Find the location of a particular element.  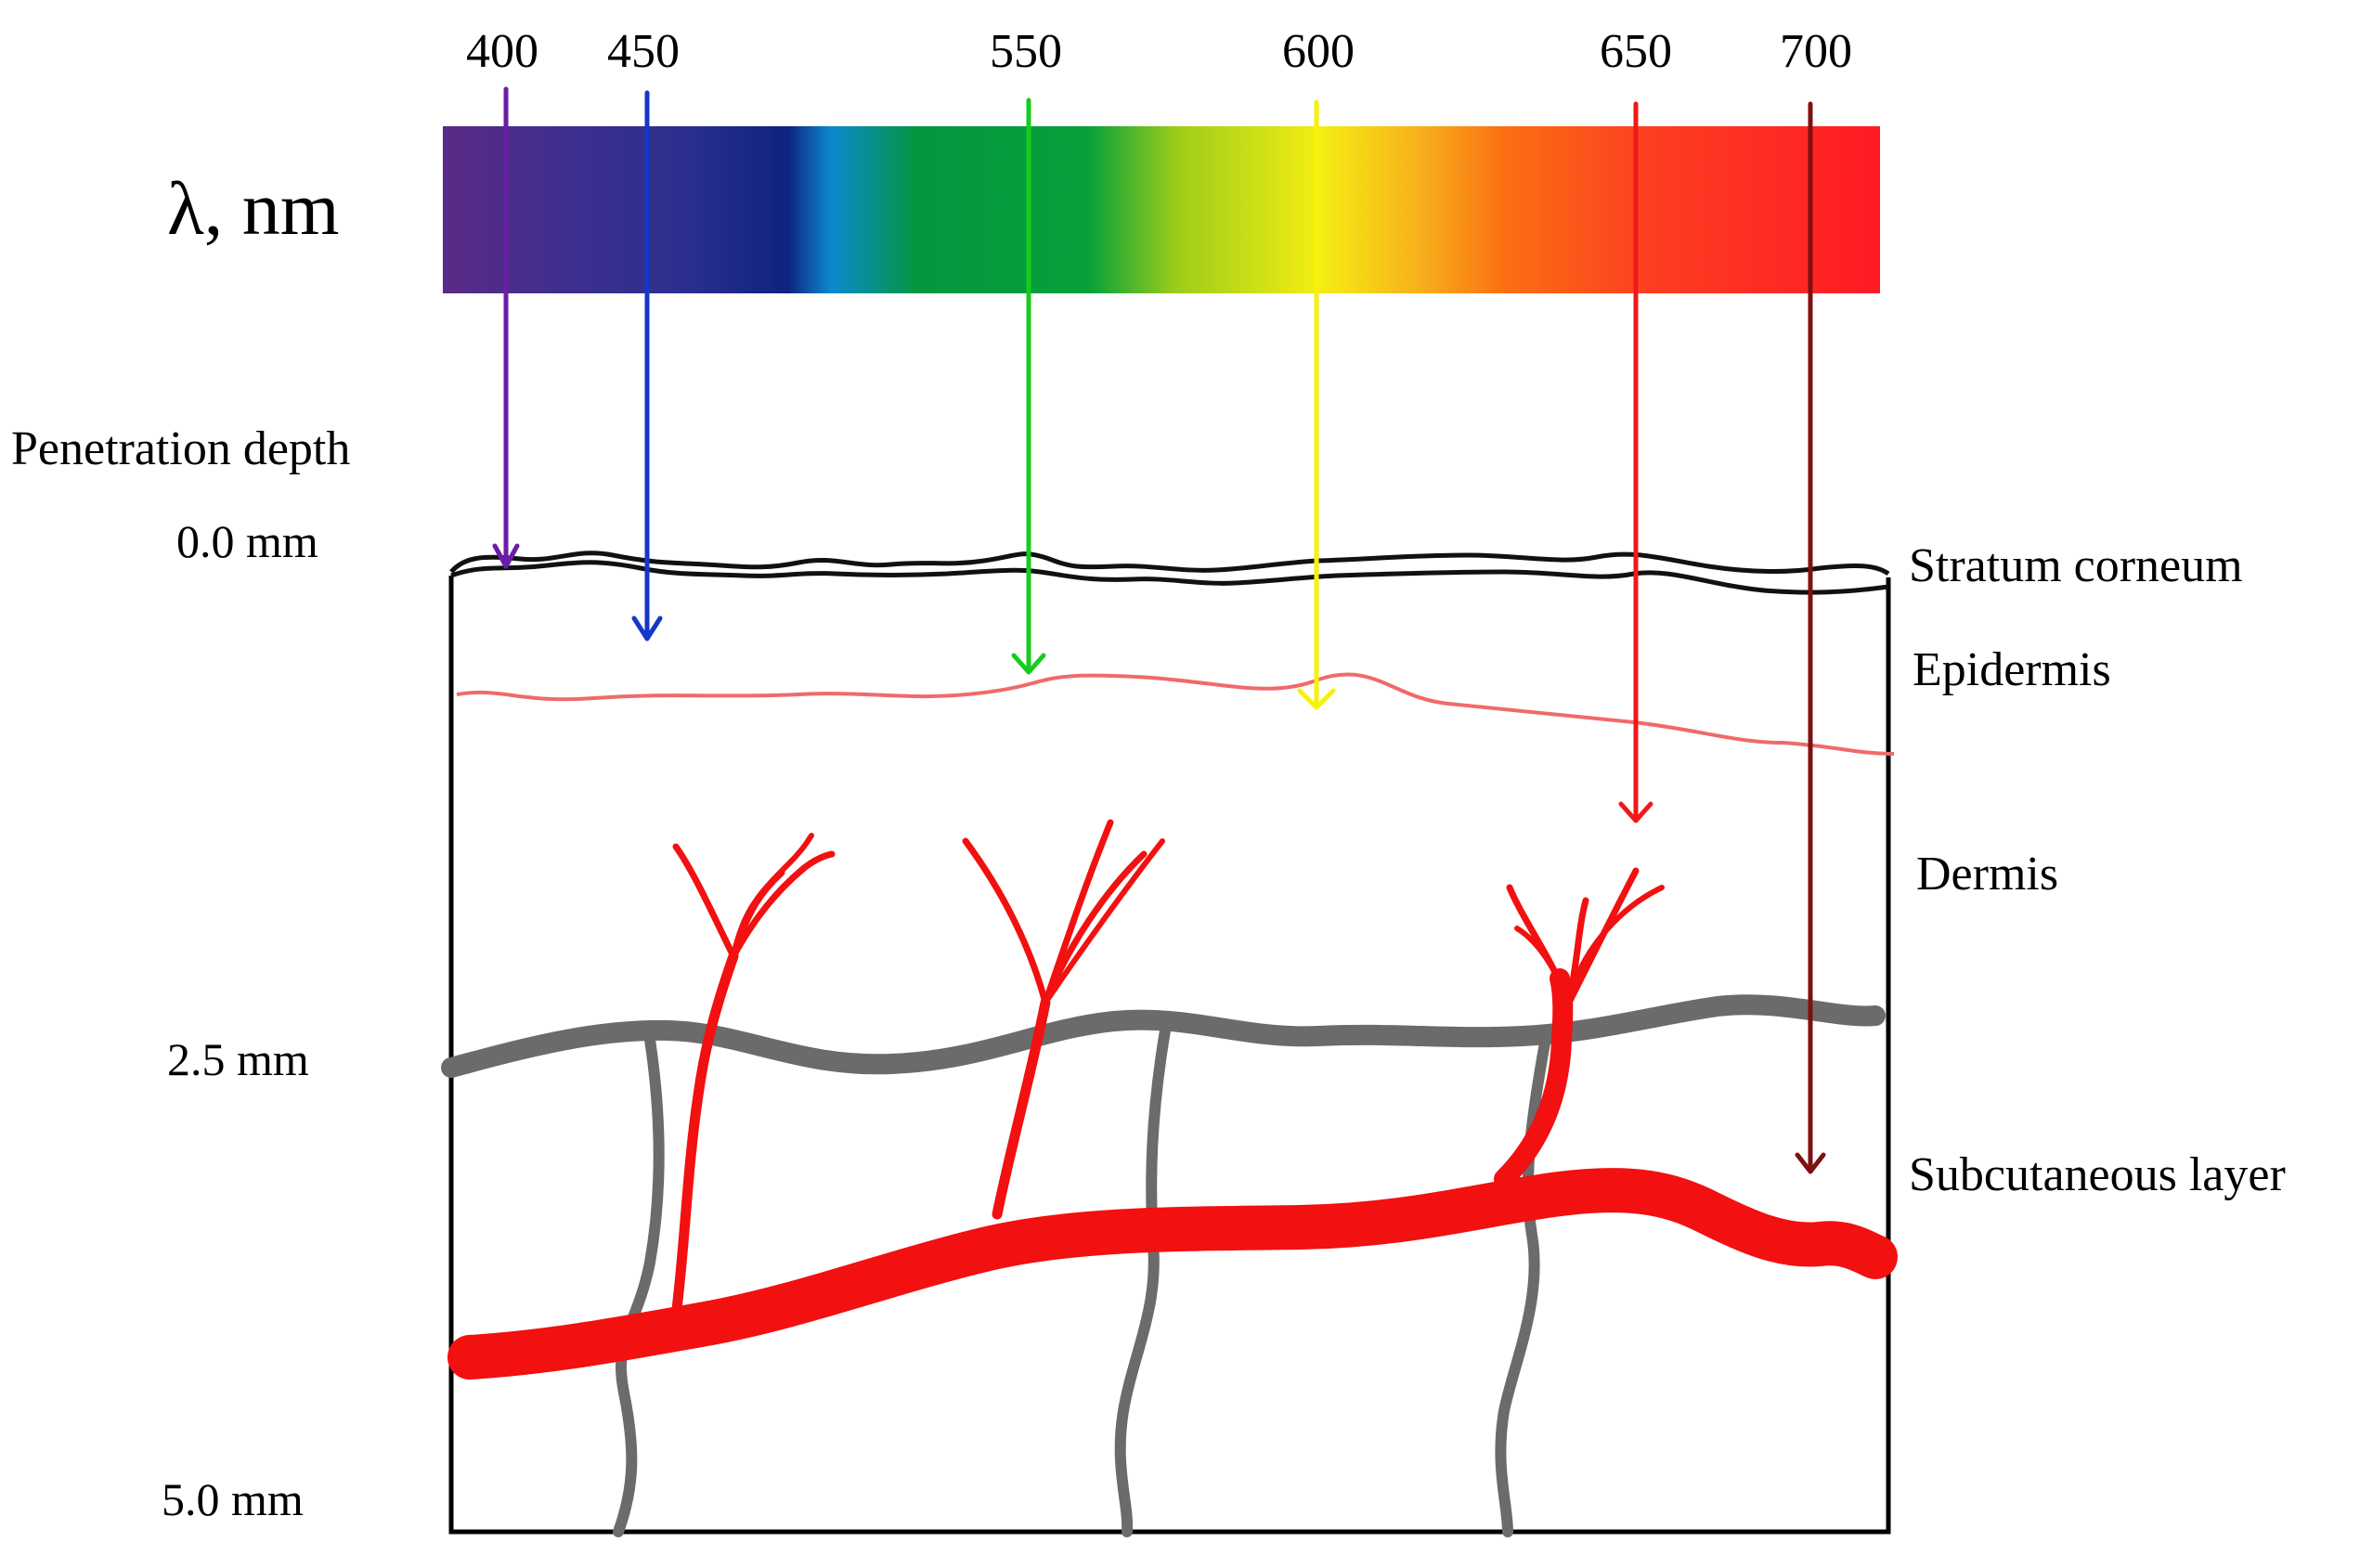

spectrum-bar is located at coordinates (1161, 209).